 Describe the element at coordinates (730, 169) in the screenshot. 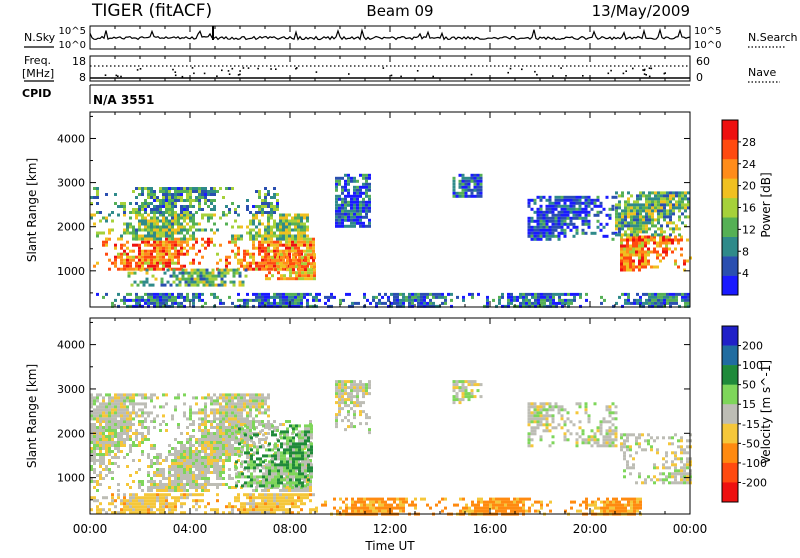

I see `colorbar-segment` at that location.